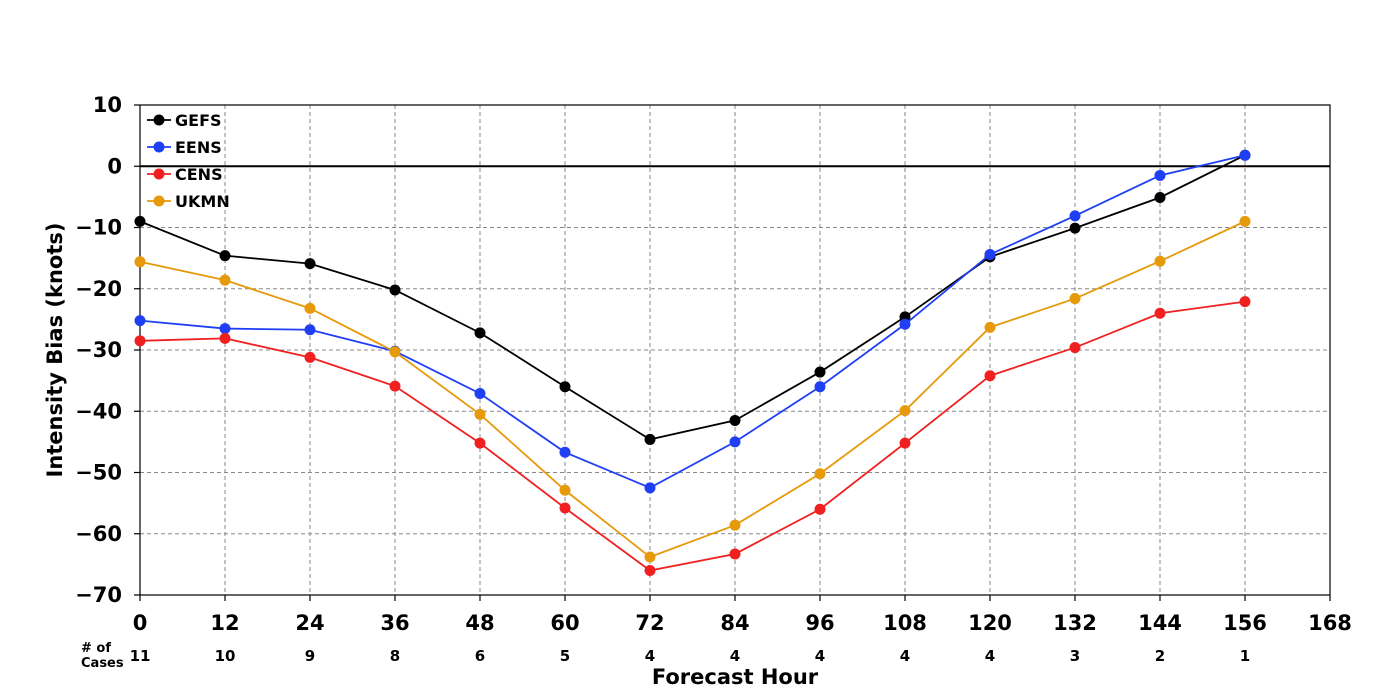 This screenshot has height=700, width=1400. What do you see at coordinates (199, 174) in the screenshot?
I see `legend-label-cens: CENS` at bounding box center [199, 174].